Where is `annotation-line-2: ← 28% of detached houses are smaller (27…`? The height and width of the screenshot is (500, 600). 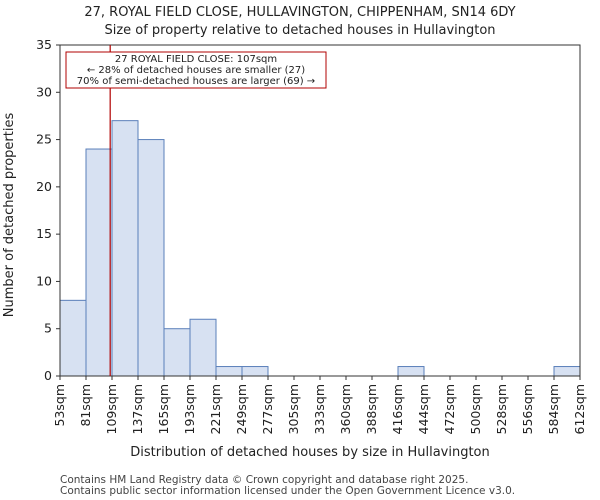
annotation-line-2: ← 28% of detached houses are smaller (27… is located at coordinates (196, 70).